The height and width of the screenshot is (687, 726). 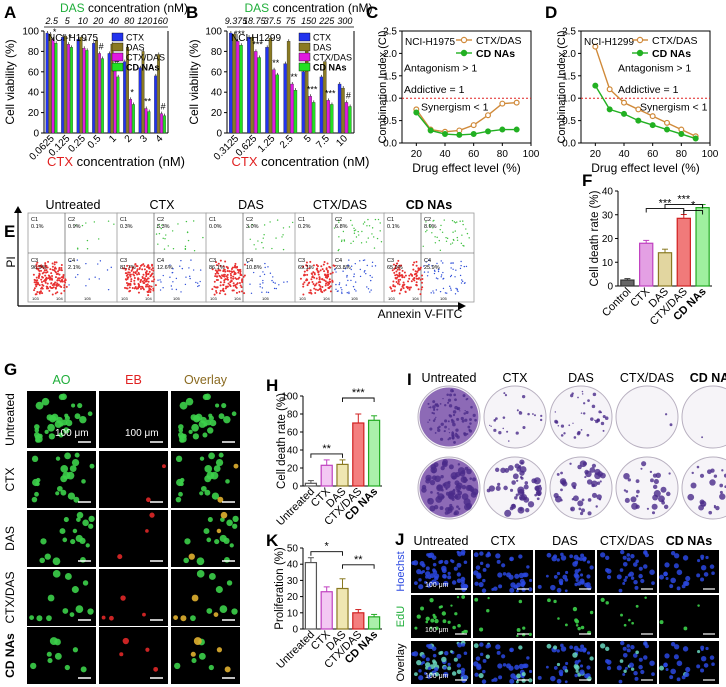 What do you see at coordinates (123, 220) in the screenshot?
I see `quadrant-name: C1` at bounding box center [123, 220].